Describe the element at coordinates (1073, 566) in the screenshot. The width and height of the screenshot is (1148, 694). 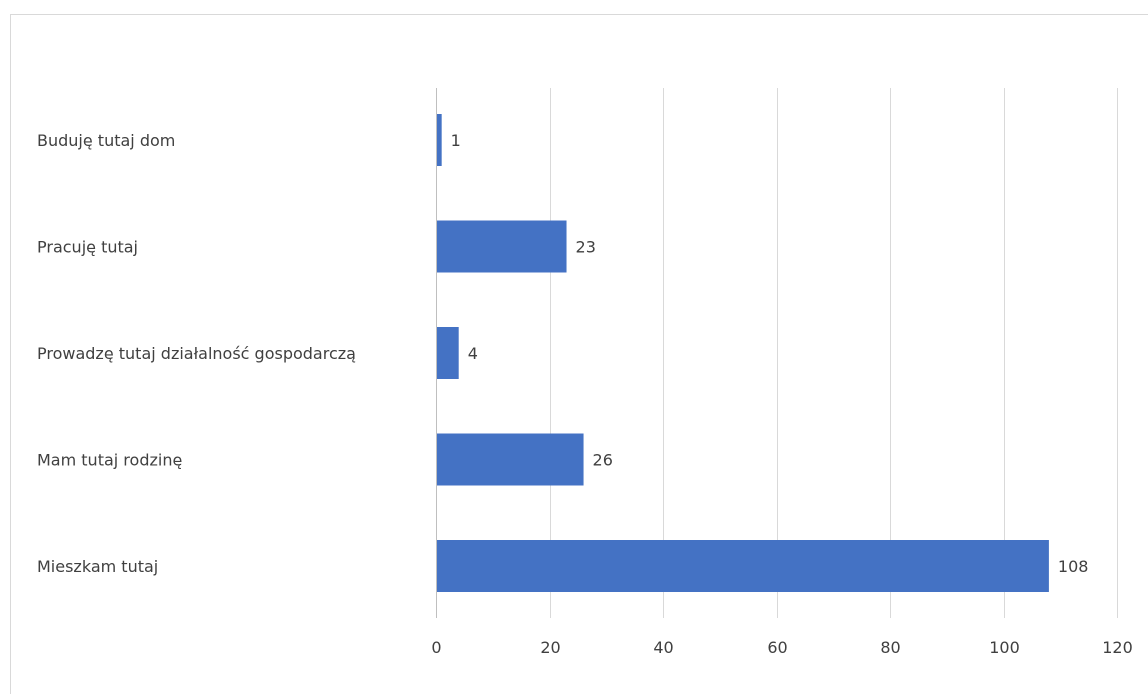
I see `data-label: 108` at that location.